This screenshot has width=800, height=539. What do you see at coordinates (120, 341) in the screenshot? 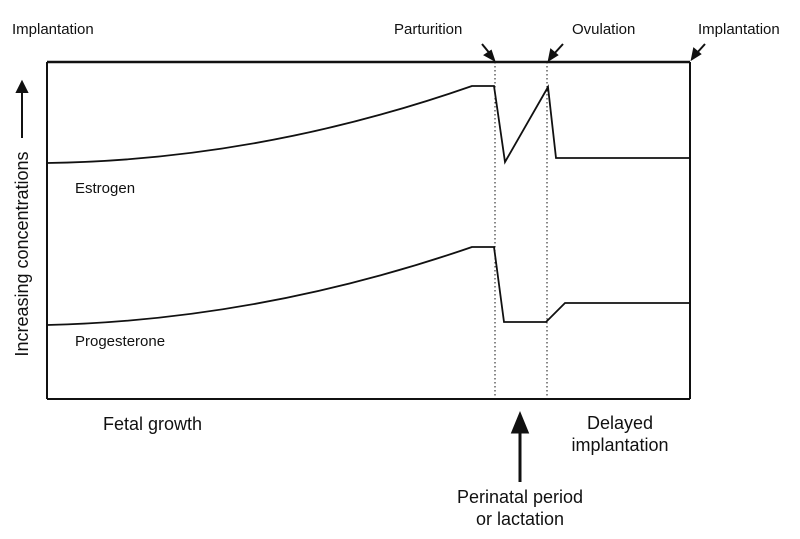
I see `progesterone-label: Progesterone` at bounding box center [120, 341].